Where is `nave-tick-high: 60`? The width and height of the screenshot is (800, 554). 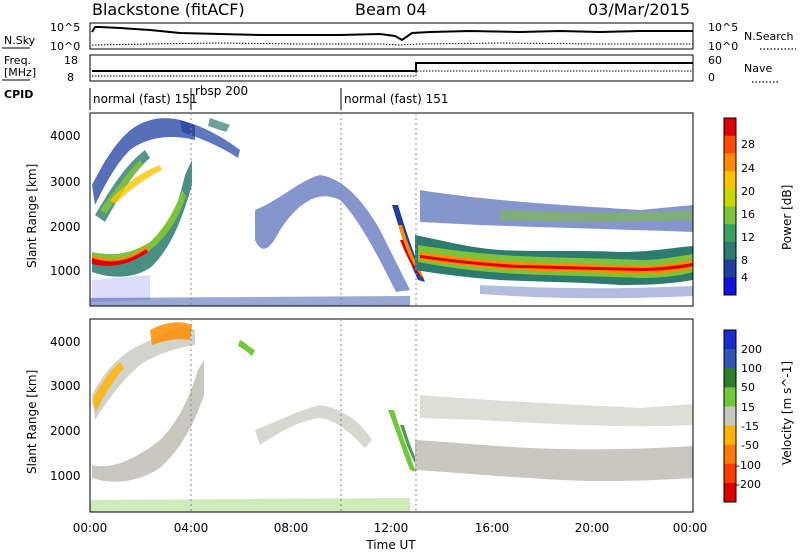
nave-tick-high: 60 is located at coordinates (715, 60).